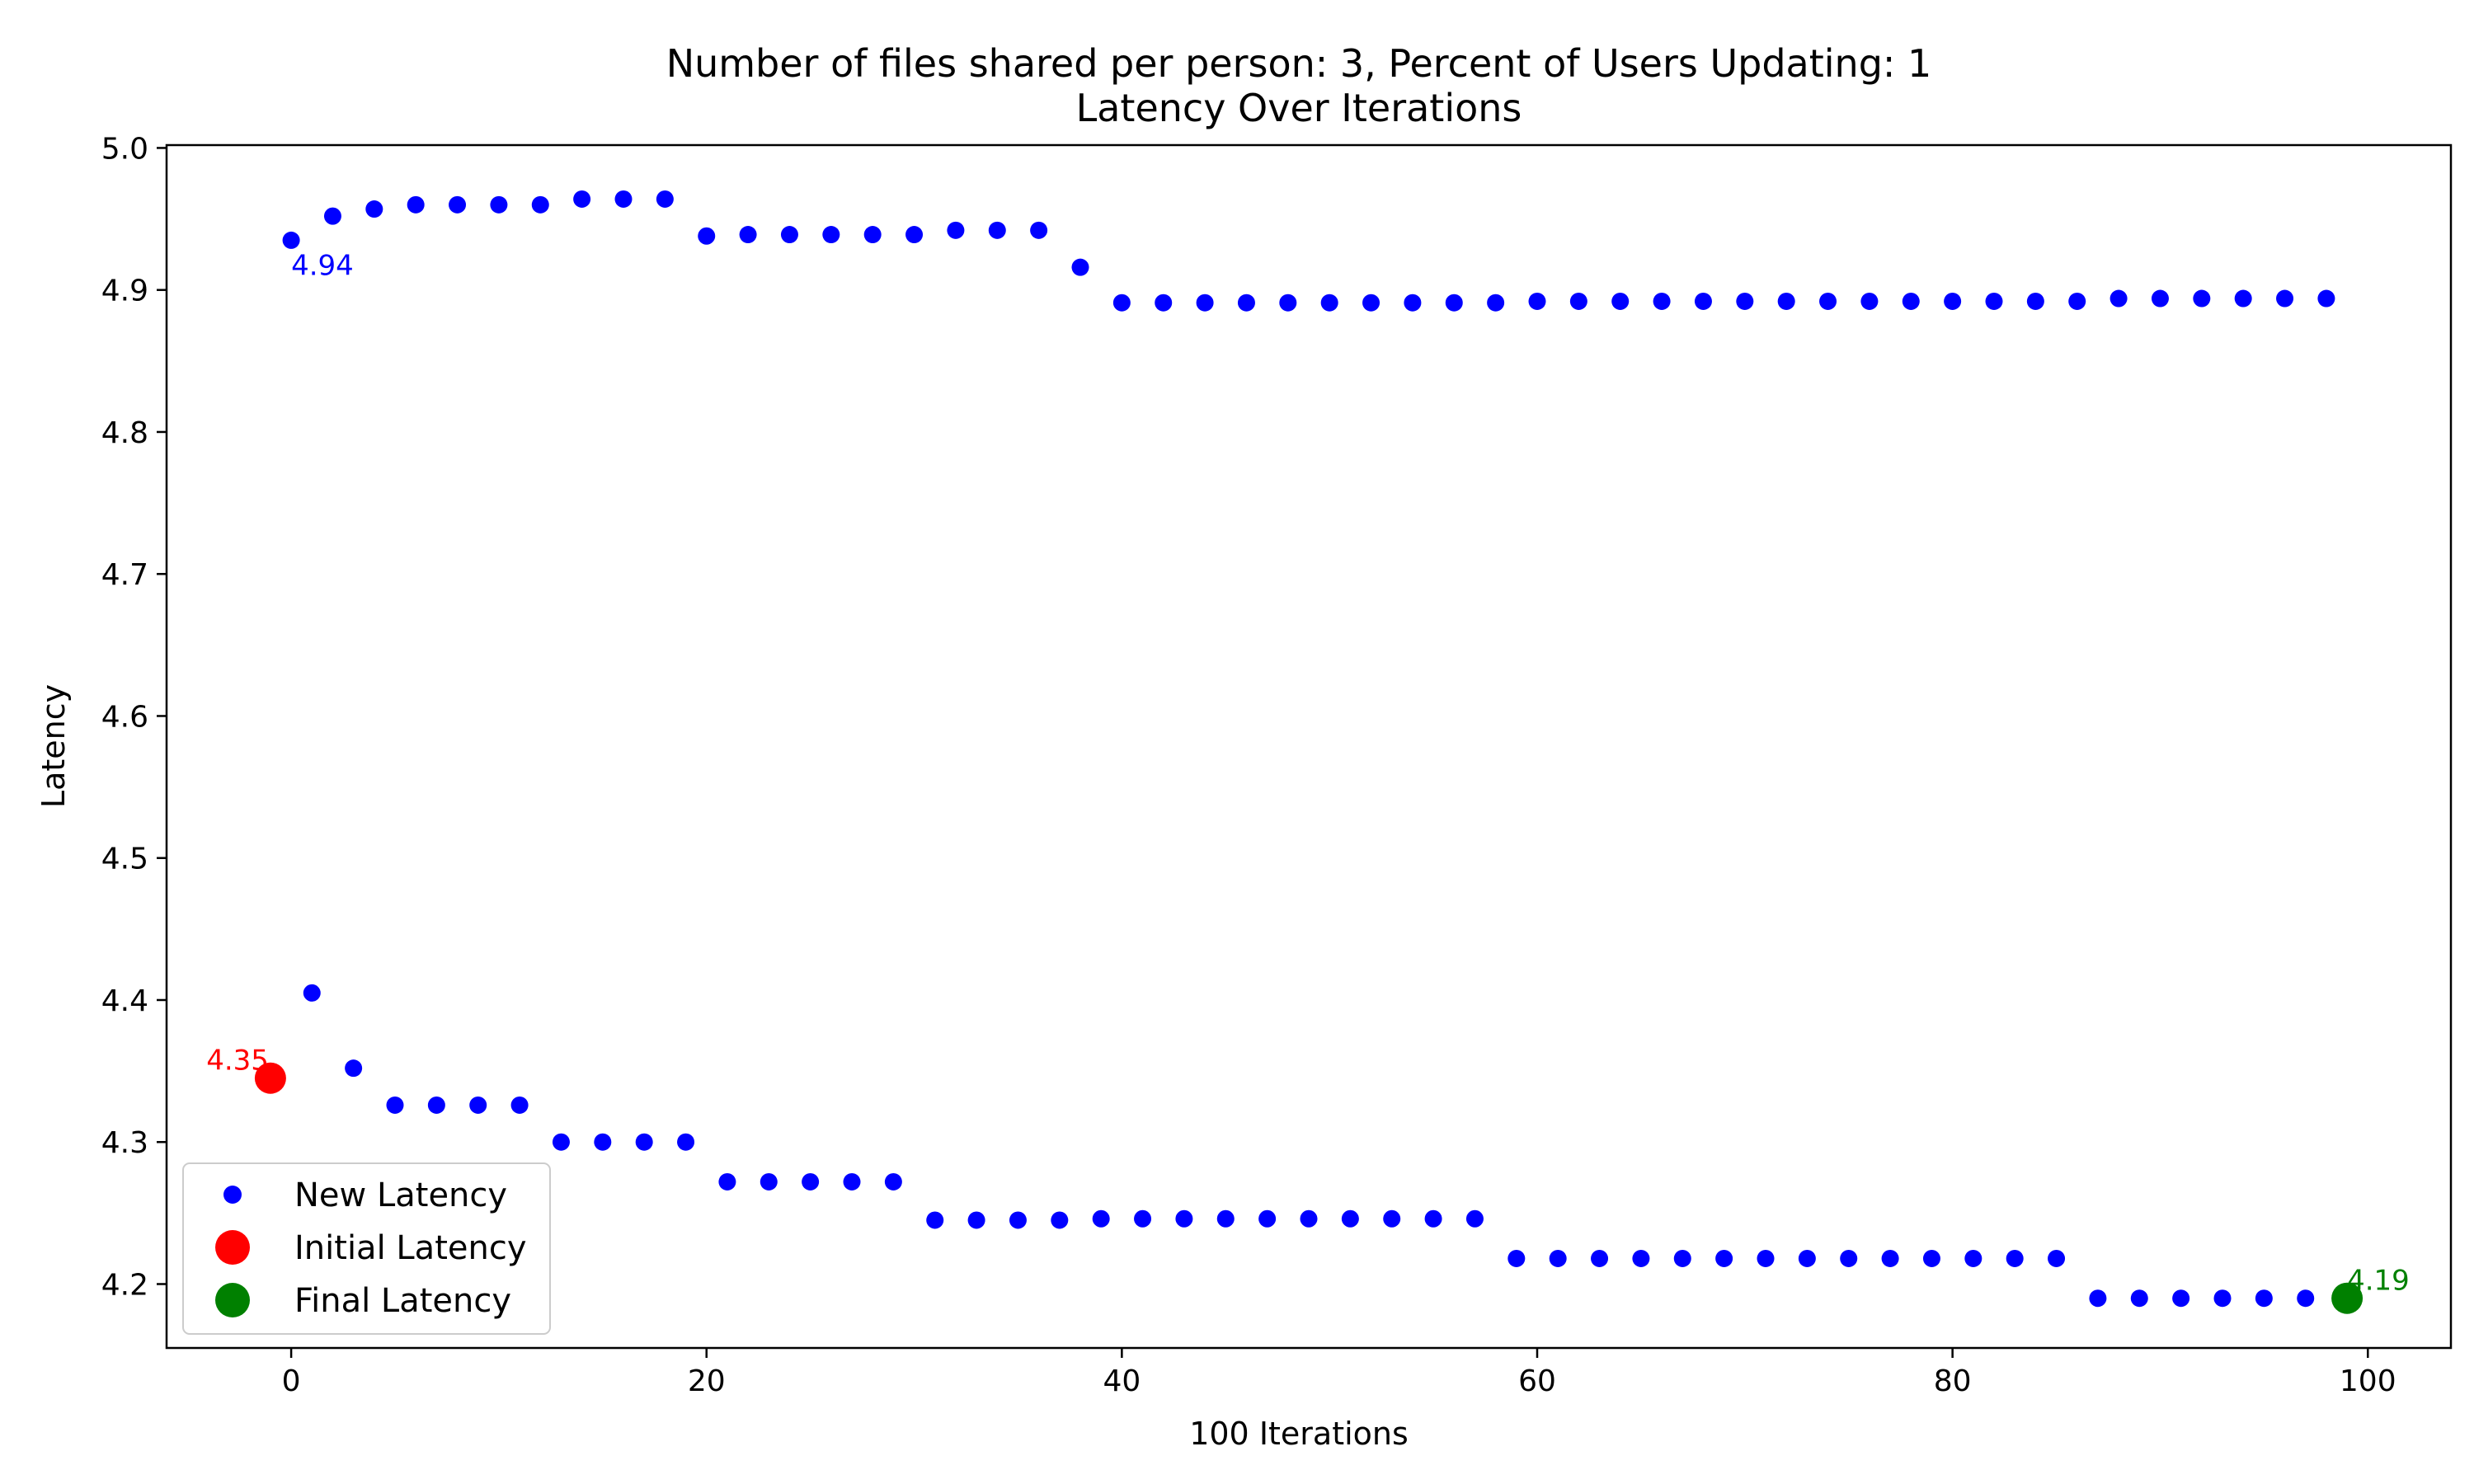 Image resolution: width=2474 pixels, height=1484 pixels. Describe the element at coordinates (2368, 1381) in the screenshot. I see `x-tick-label: 100` at that location.